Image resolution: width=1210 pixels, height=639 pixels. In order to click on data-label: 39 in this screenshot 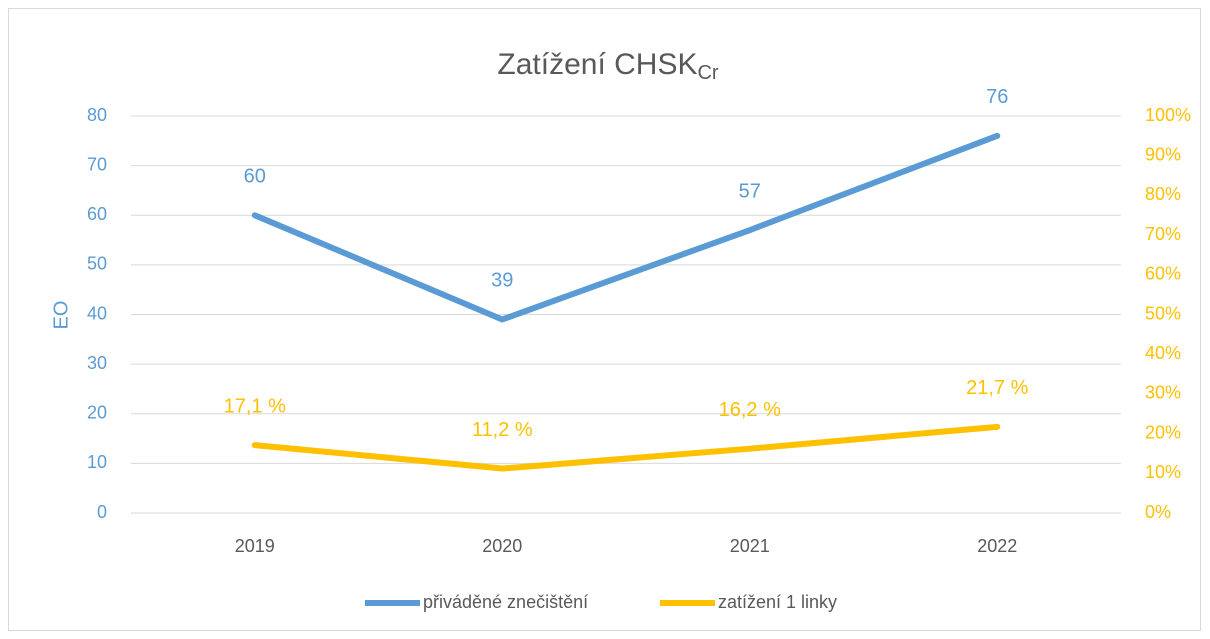, I will do `click(502, 281)`.